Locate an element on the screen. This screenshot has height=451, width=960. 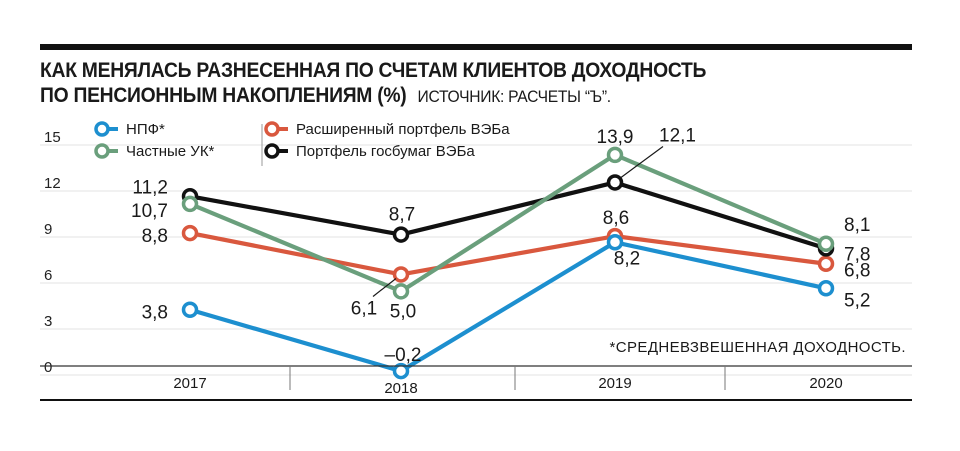
x-axis: 2017 2018 2019 2020 is located at coordinates (476, 383).